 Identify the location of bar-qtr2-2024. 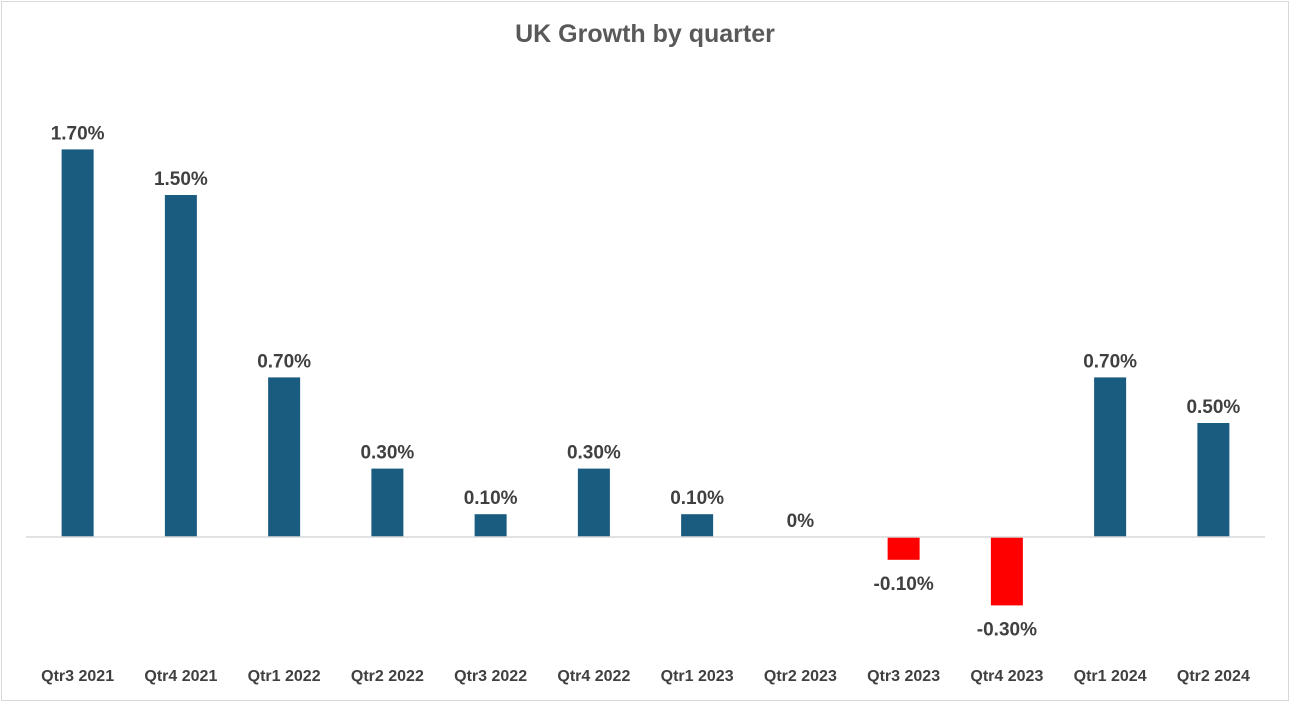
(1213, 480).